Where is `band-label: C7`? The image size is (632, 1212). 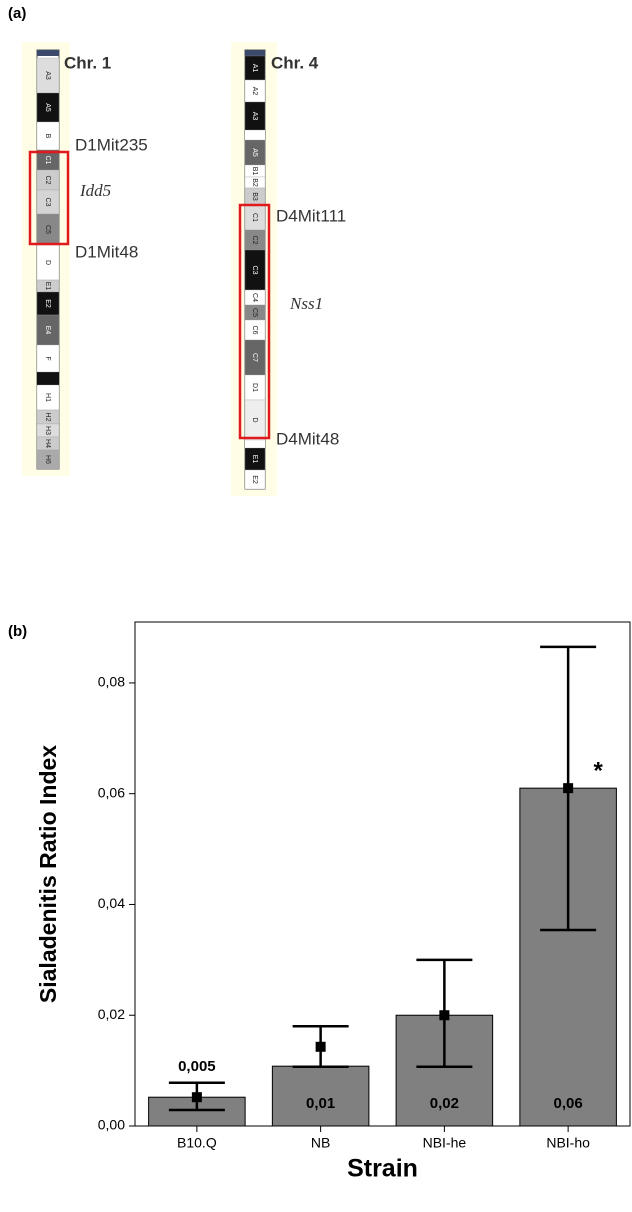
band-label: C7 is located at coordinates (254, 357).